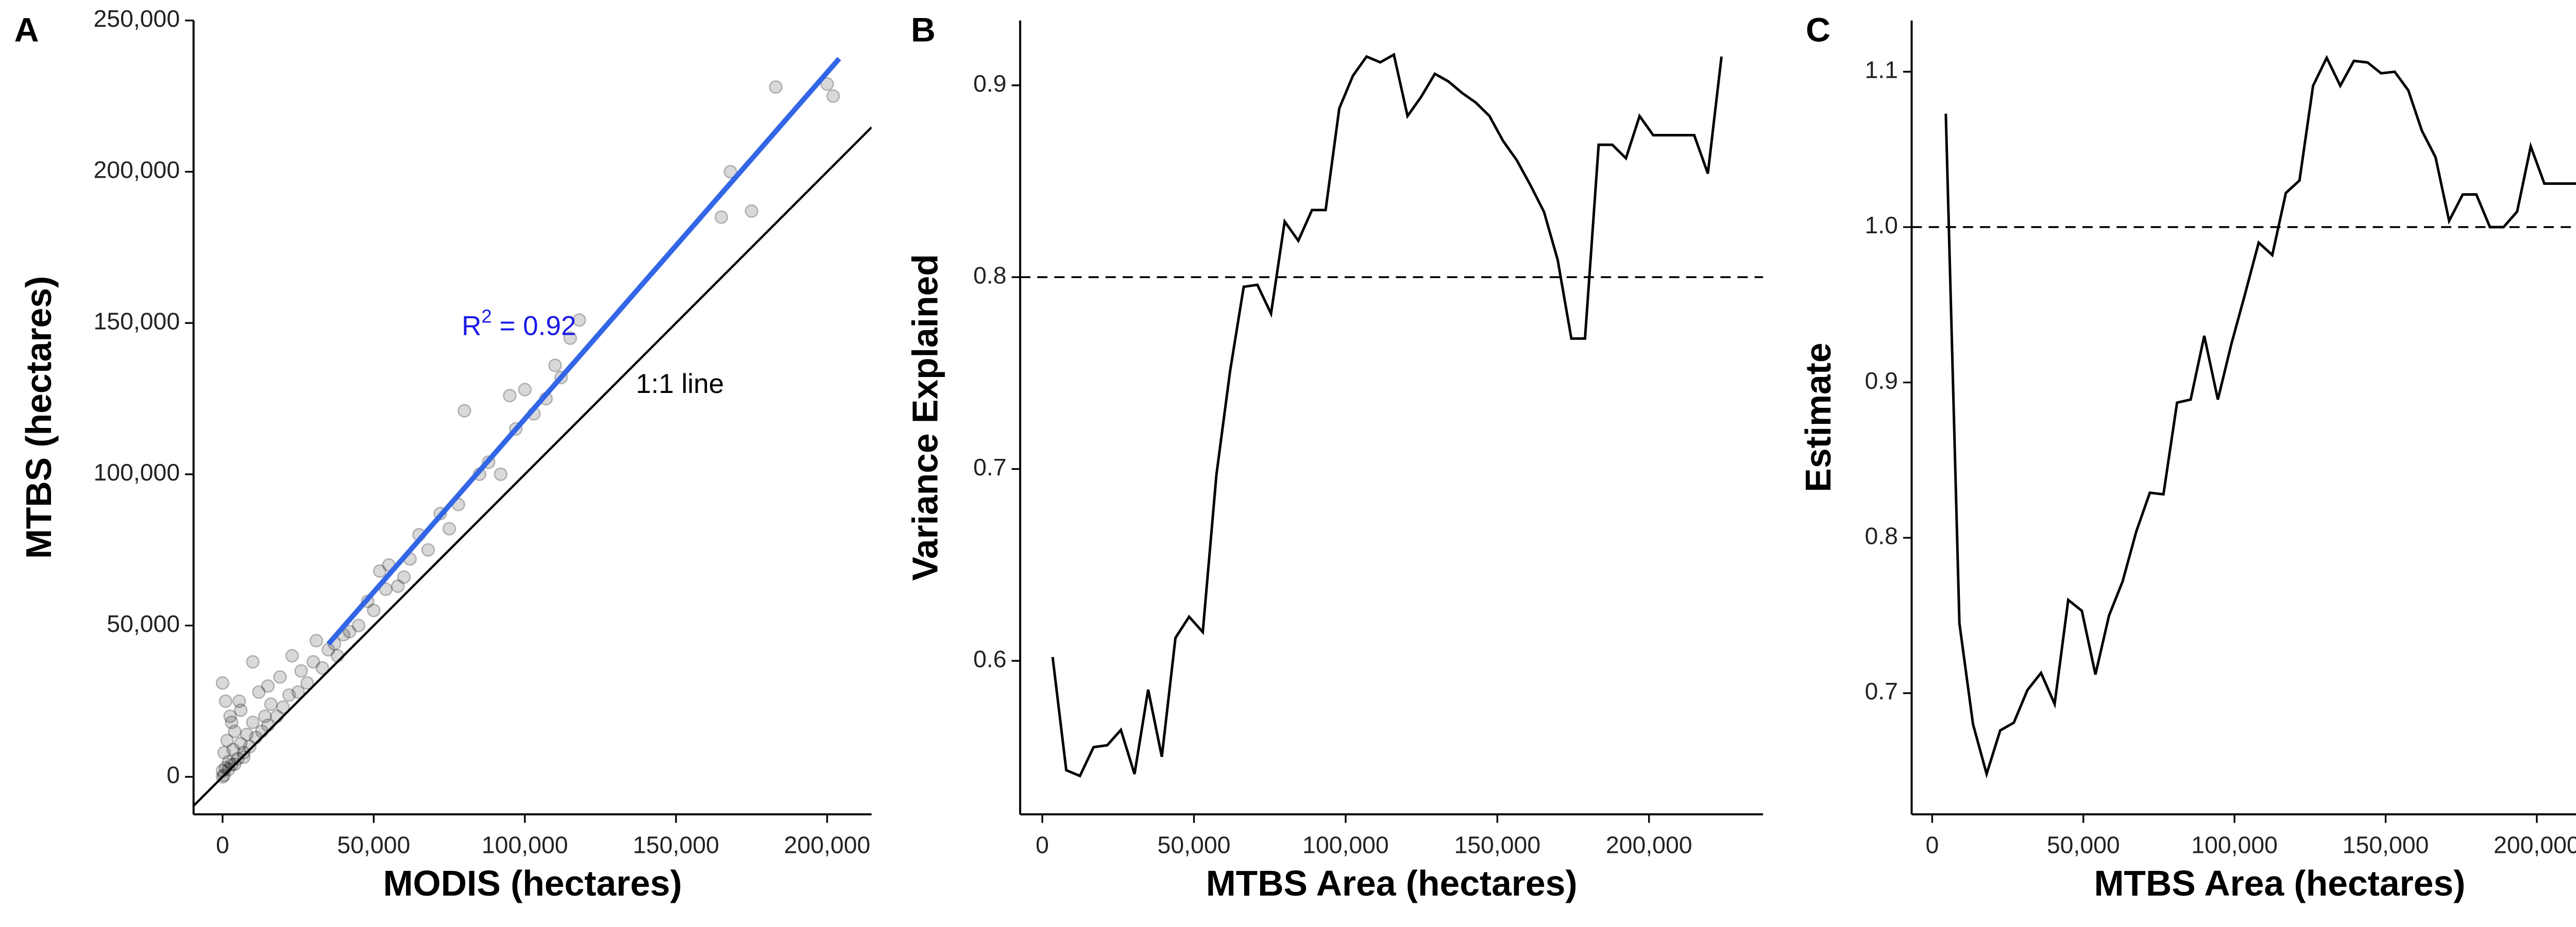 This screenshot has width=2576, height=927. Describe the element at coordinates (583, 352) in the screenshot. I see `fit-line` at that location.